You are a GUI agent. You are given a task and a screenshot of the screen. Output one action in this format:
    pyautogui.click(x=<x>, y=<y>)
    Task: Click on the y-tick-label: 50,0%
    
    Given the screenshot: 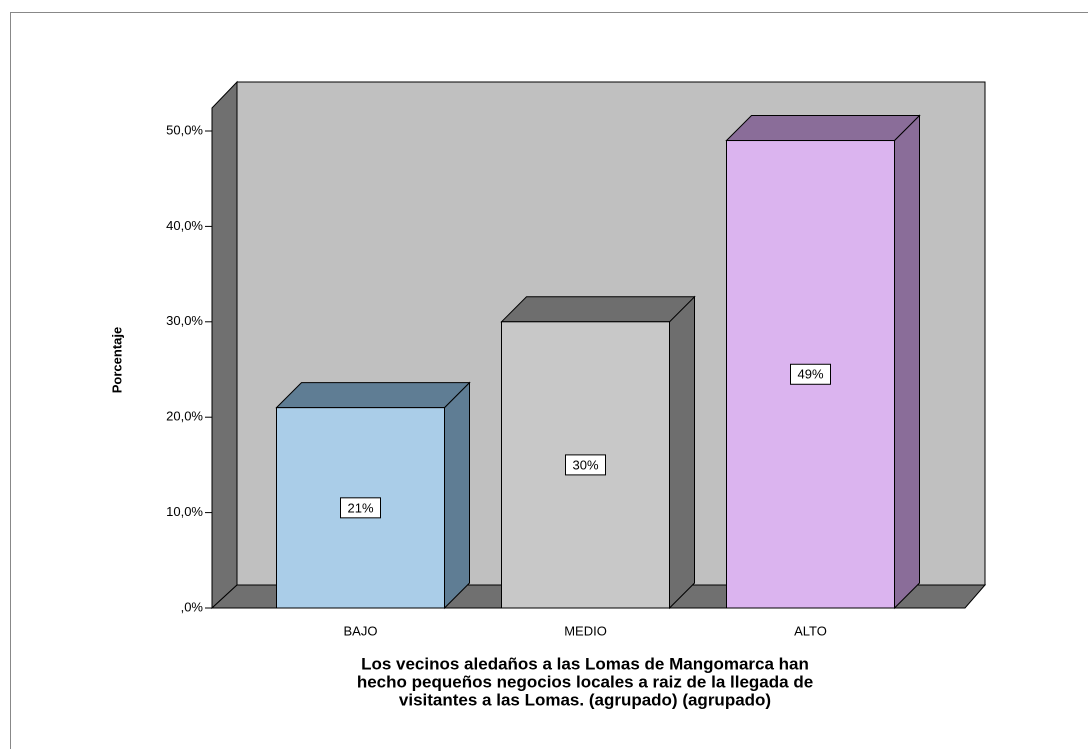 What is the action you would take?
    pyautogui.click(x=184, y=129)
    